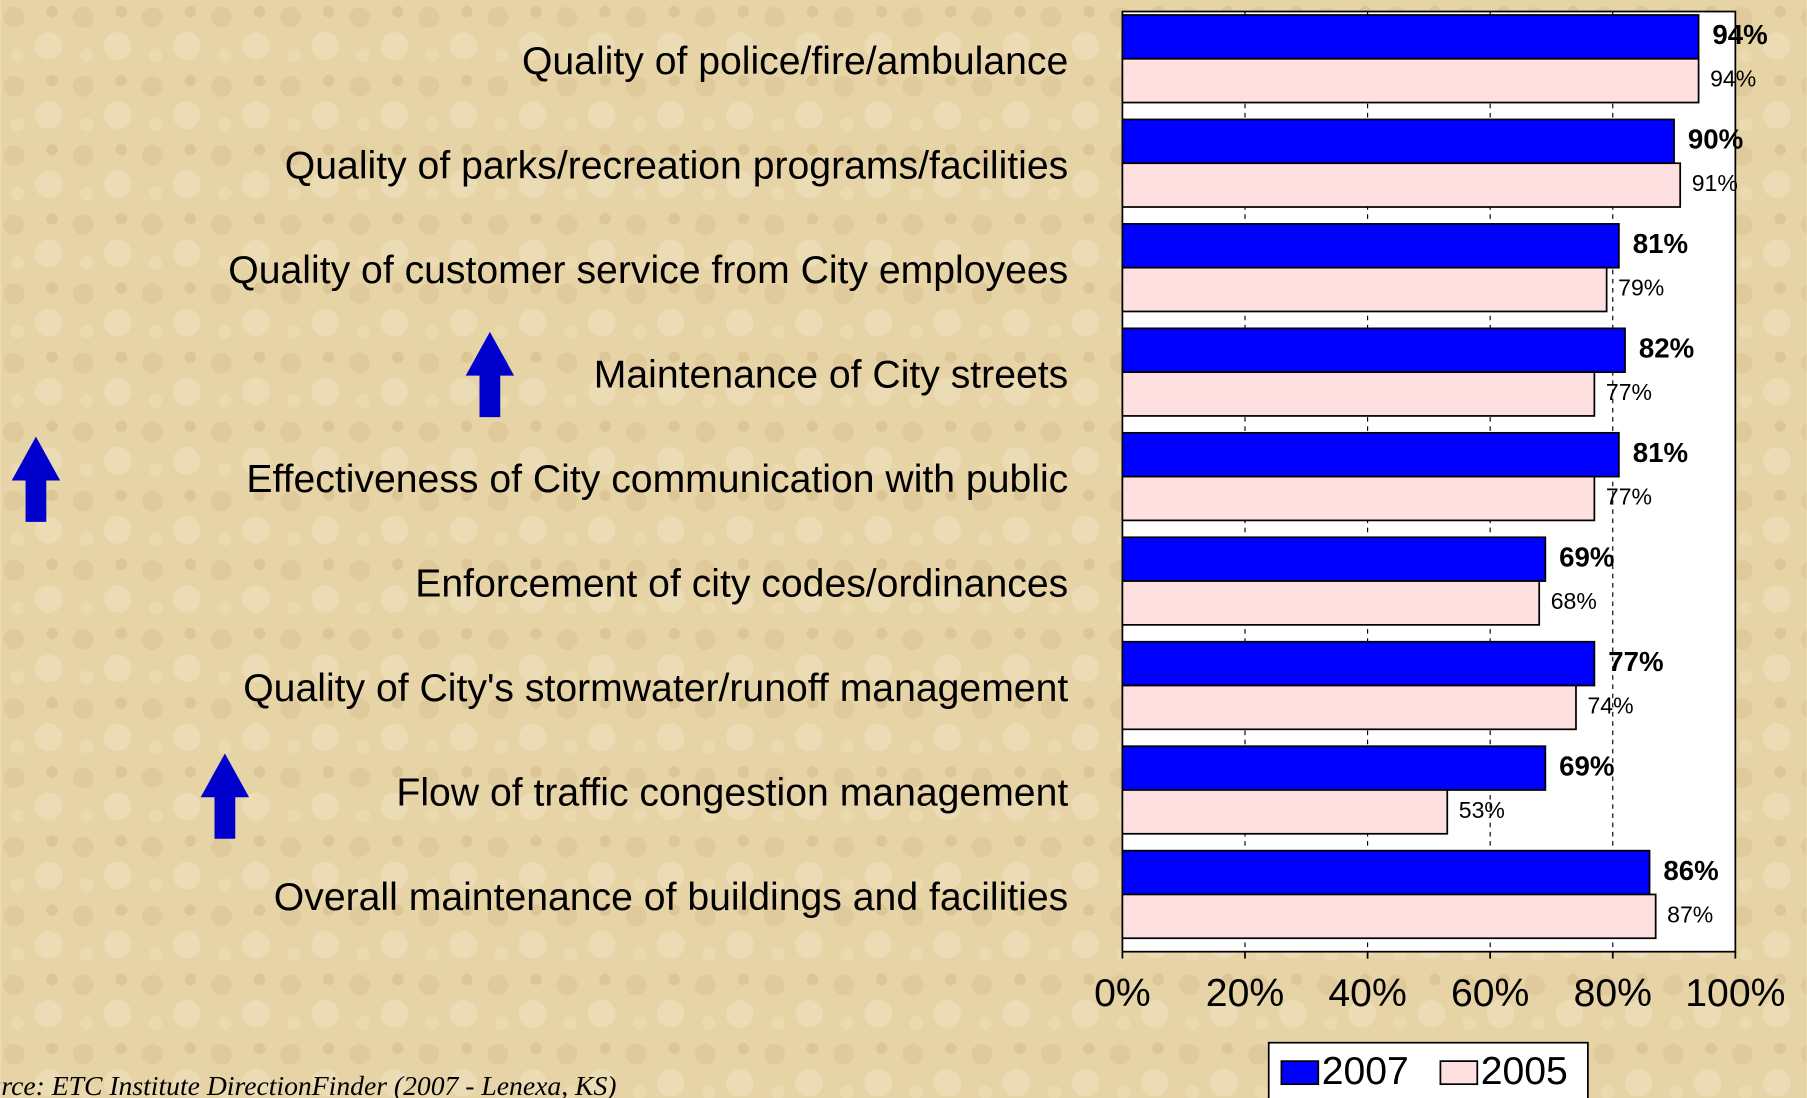  I want to click on x-tick-label: 100%, so click(1735, 993).